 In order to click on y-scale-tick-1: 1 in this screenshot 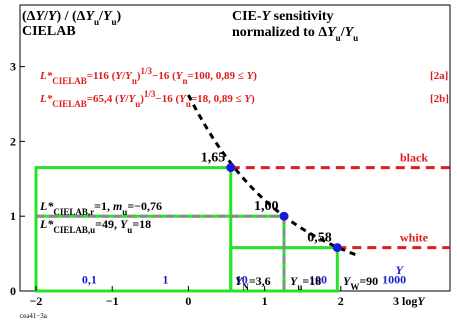, I will do `click(166, 280)`.